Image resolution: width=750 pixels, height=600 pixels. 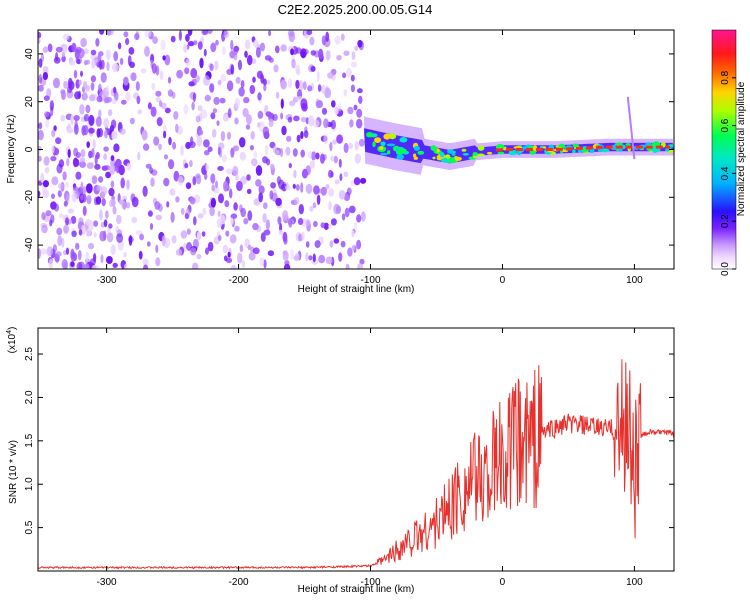 I want to click on signal-streak, so click(x=631, y=128).